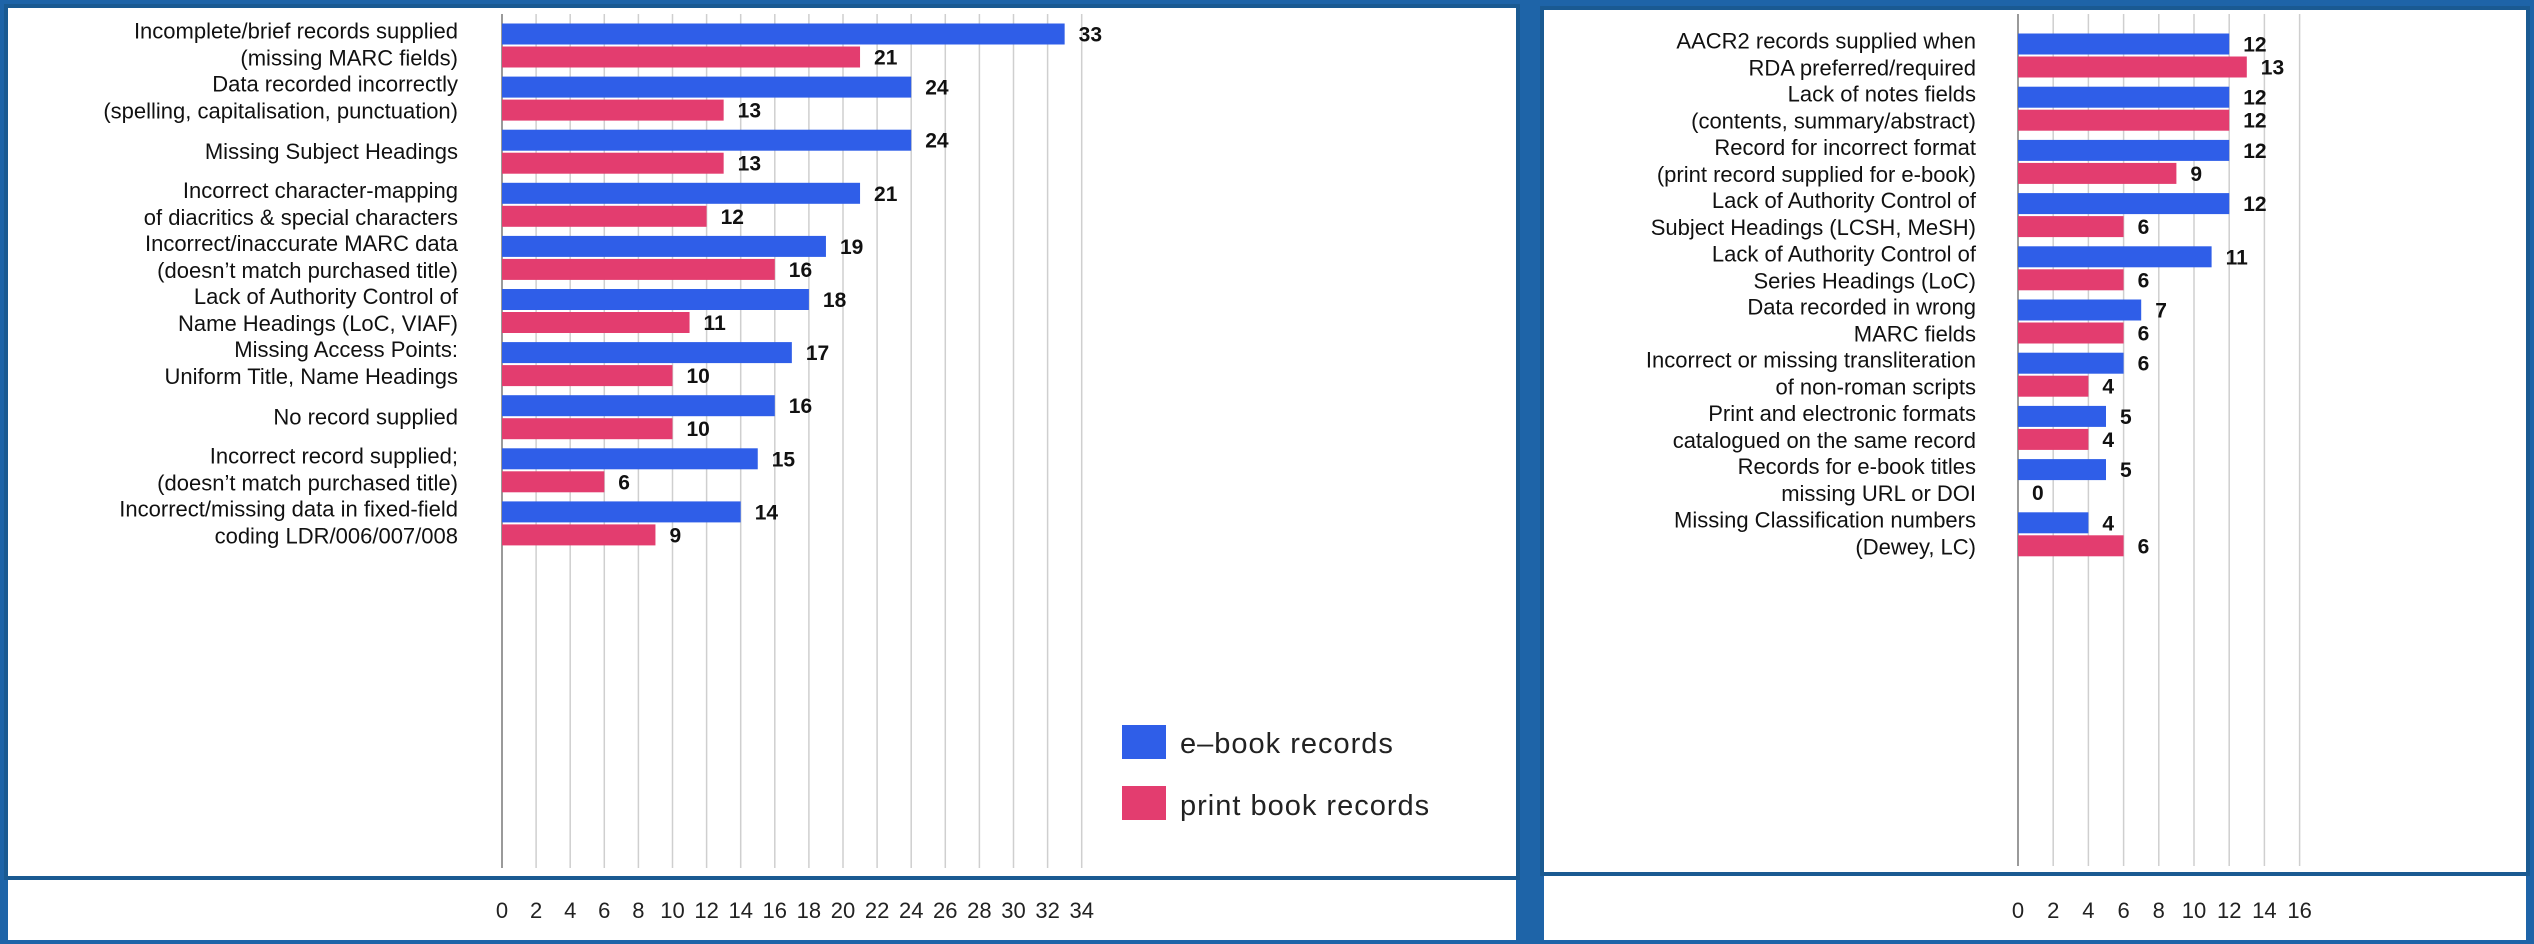  Describe the element at coordinates (2088, 910) in the screenshot. I see `right-x-tick-label: 4` at that location.